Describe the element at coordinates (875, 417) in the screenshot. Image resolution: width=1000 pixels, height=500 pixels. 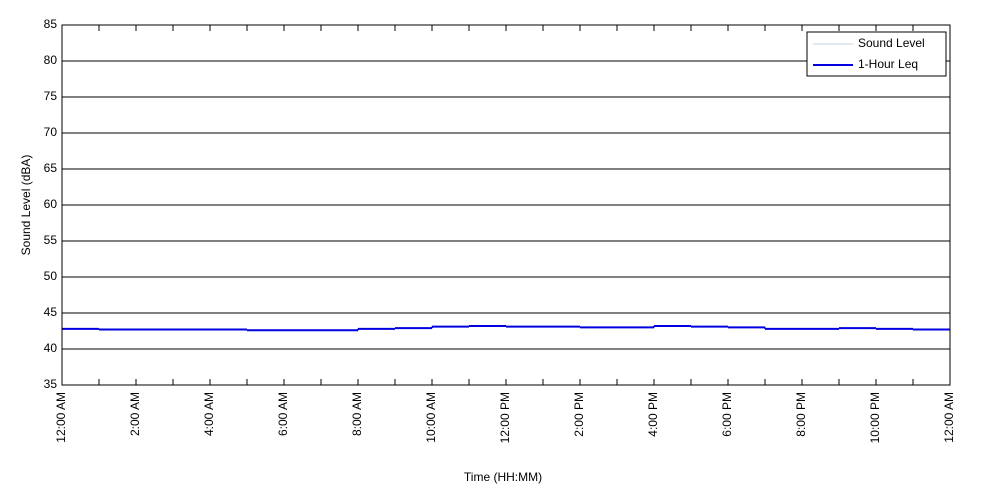
I see `x-tick-label: 10:00 PM` at that location.